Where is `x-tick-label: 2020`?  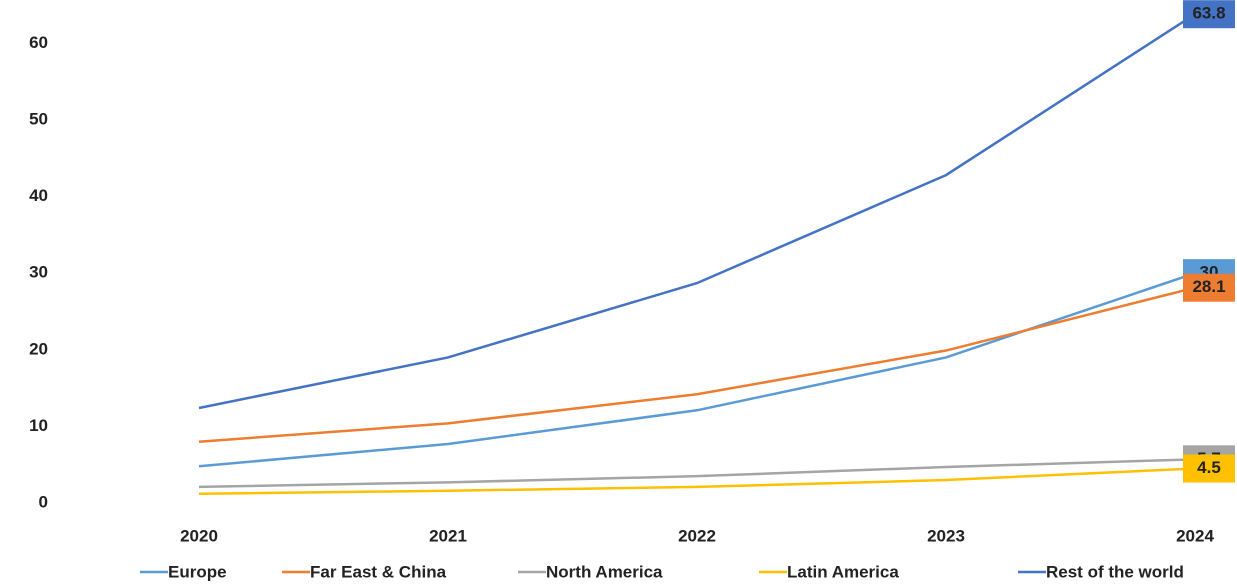
x-tick-label: 2020 is located at coordinates (199, 535).